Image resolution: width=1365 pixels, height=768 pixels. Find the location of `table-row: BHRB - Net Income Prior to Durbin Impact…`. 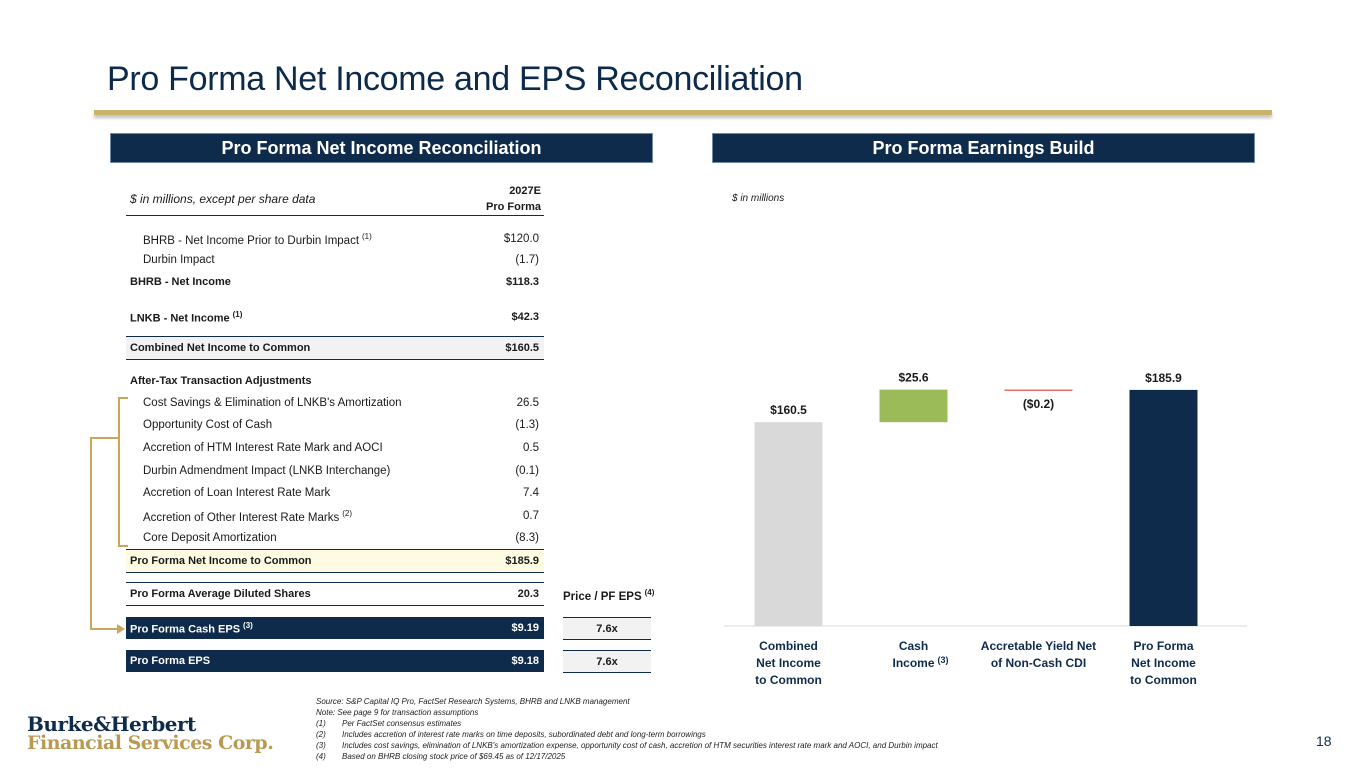

table-row: BHRB - Net Income Prior to Durbin Impact… is located at coordinates (335, 239).